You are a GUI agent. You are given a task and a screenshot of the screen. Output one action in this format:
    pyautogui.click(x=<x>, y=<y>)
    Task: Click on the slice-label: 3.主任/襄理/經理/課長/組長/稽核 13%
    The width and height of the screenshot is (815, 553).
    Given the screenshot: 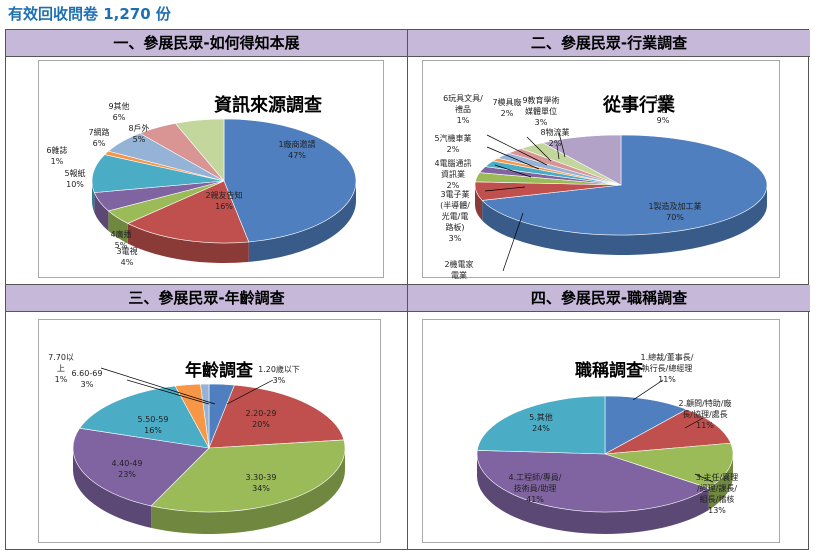 What is the action you would take?
    pyautogui.click(x=717, y=493)
    